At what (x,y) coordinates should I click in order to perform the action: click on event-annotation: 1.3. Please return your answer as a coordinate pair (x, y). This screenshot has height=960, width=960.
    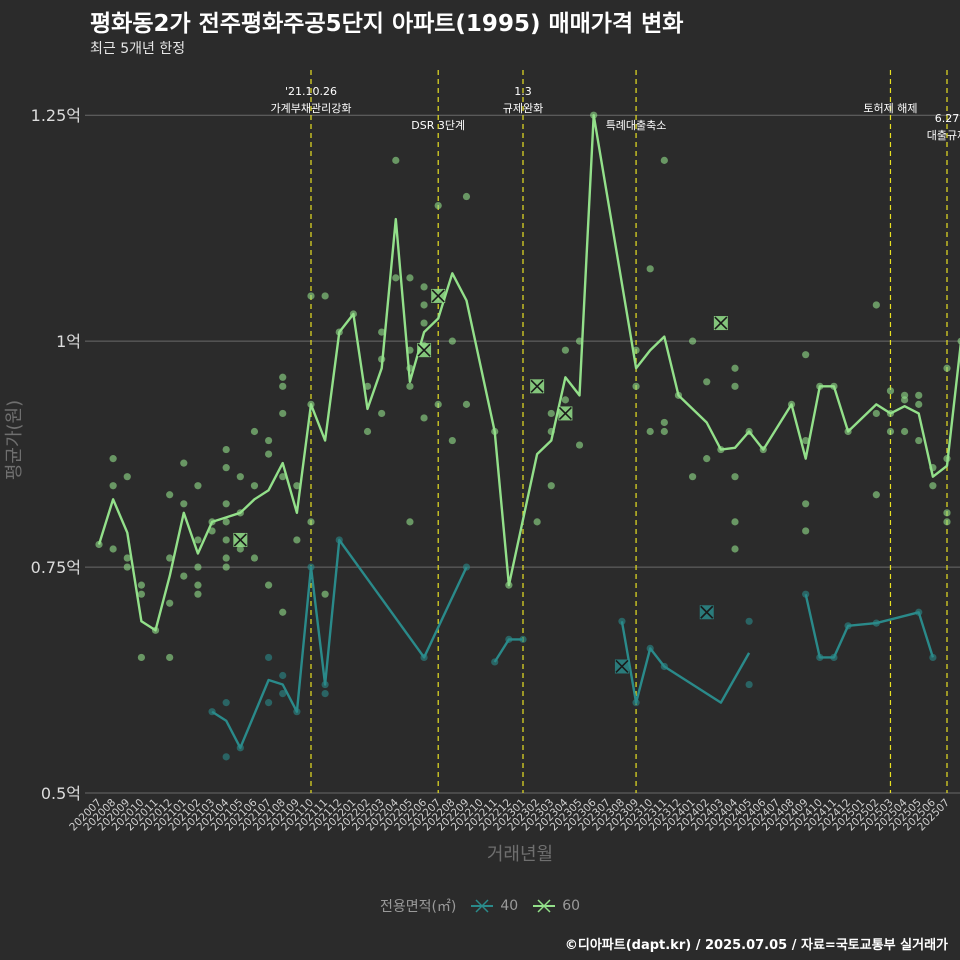
    Looking at the image, I should click on (523, 91).